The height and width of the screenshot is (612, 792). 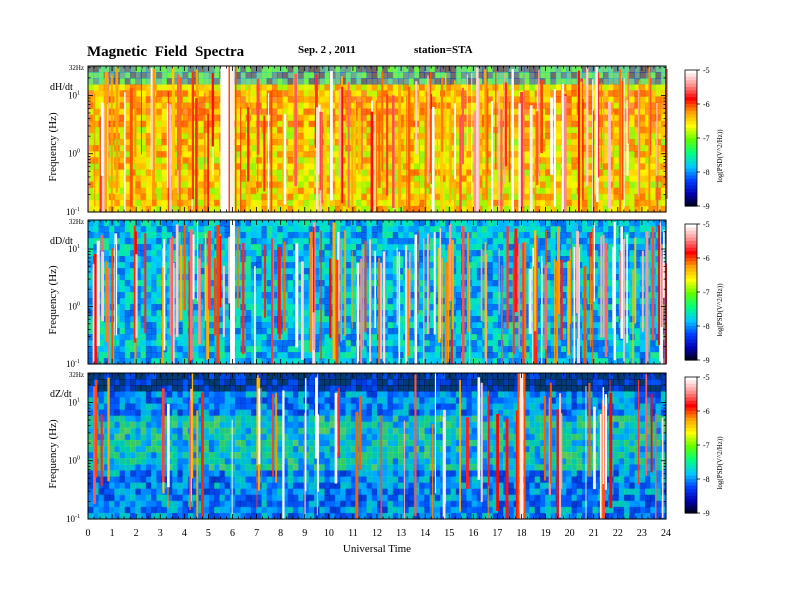 What do you see at coordinates (546, 533) in the screenshot?
I see `x-tick-label: 19` at bounding box center [546, 533].